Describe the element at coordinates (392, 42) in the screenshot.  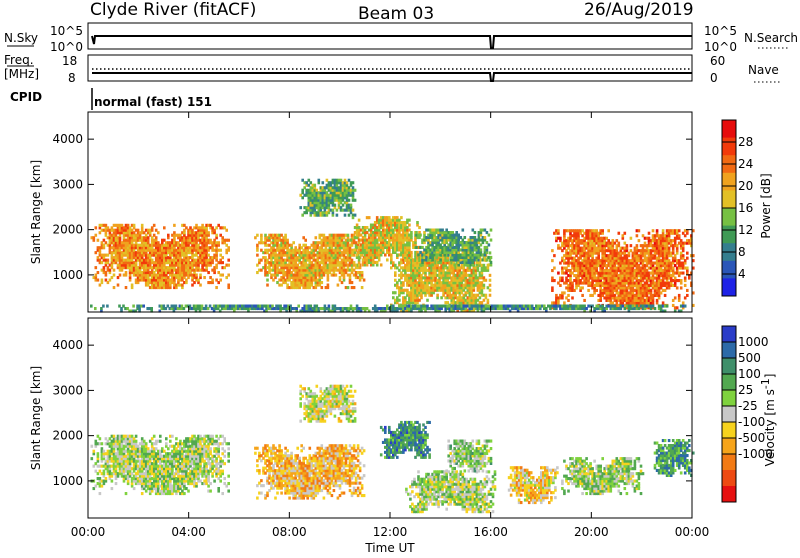
I see `nsky-line` at that location.